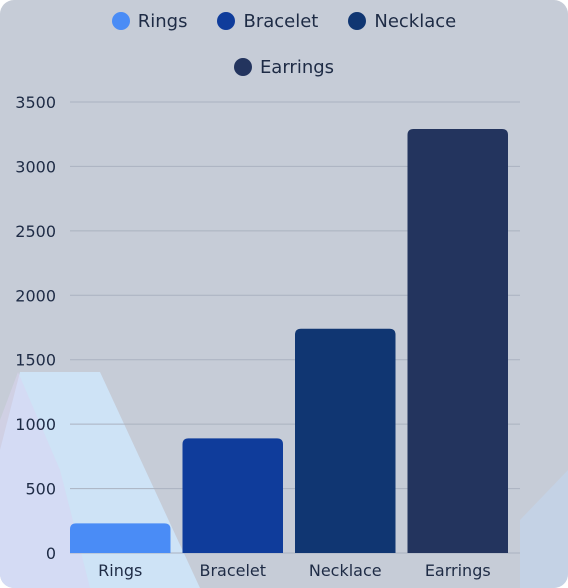  What do you see at coordinates (35, 295) in the screenshot?
I see `y-tick-label: 2000` at bounding box center [35, 295].